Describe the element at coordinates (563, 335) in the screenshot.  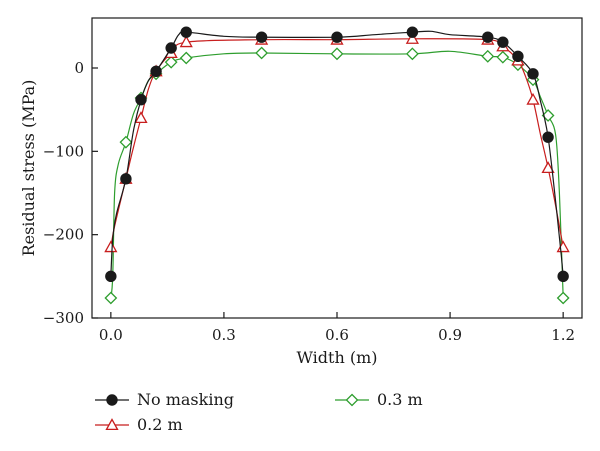
I see `x-tick-label: 1.2` at that location.